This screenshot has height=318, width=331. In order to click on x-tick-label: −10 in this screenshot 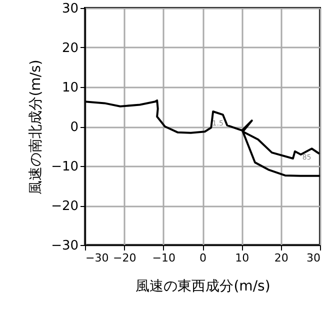, I will do `click(164, 258)`.